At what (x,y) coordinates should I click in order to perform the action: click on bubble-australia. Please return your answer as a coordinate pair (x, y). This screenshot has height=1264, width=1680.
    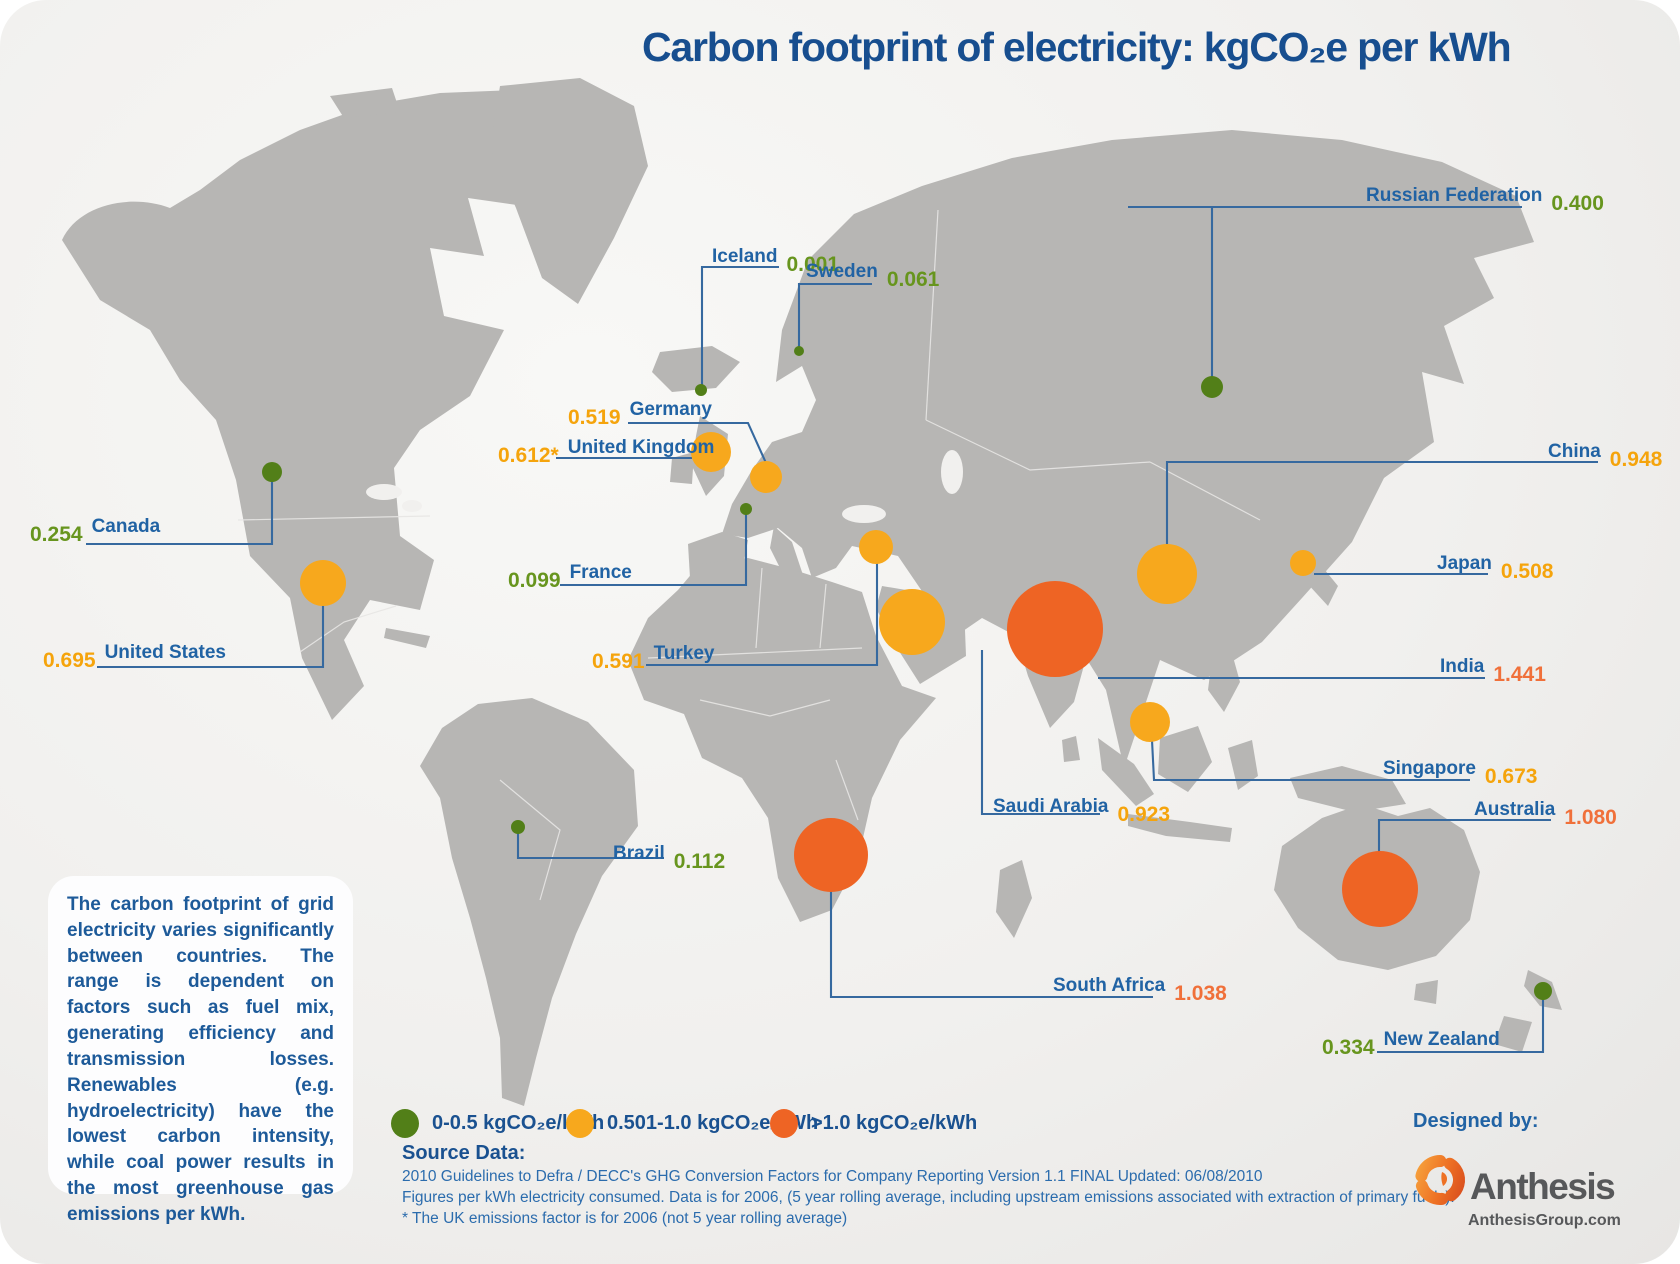
    Looking at the image, I should click on (1380, 889).